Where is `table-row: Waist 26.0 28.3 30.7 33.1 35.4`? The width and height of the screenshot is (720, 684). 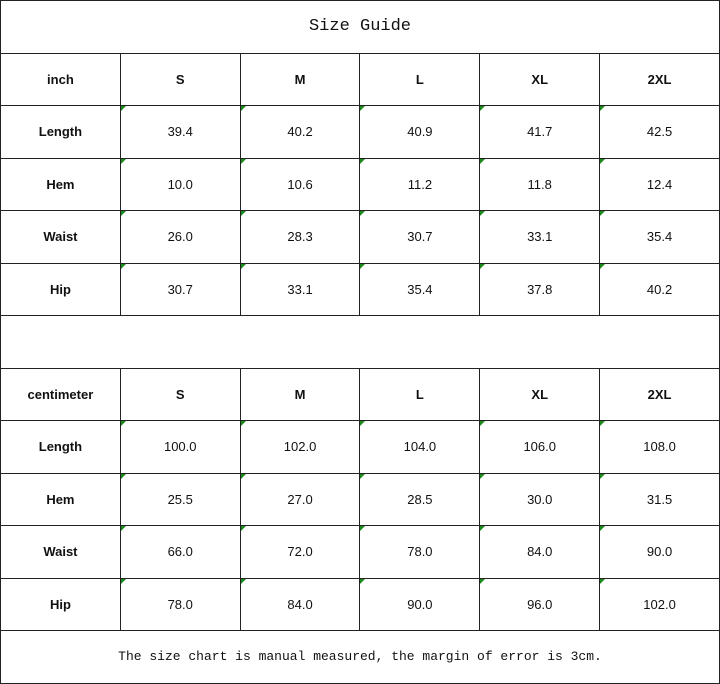
table-row: Waist 26.0 28.3 30.7 33.1 35.4 is located at coordinates (360, 237).